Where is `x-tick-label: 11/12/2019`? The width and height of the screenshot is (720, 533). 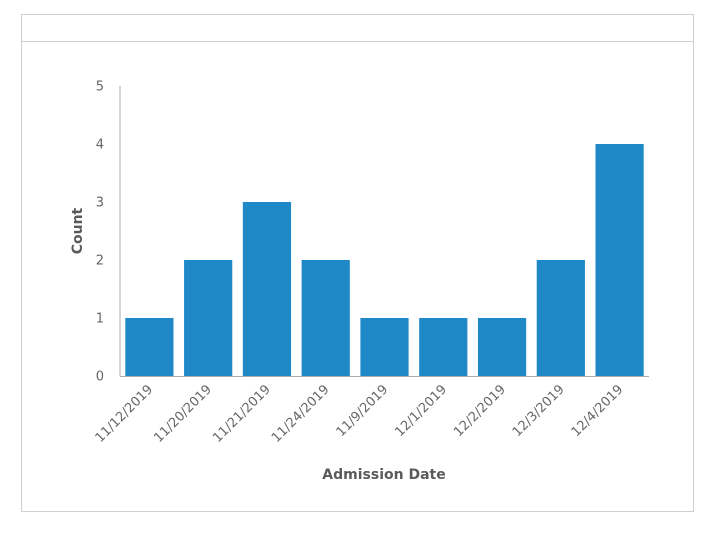
x-tick-label: 11/12/2019 is located at coordinates (125, 414).